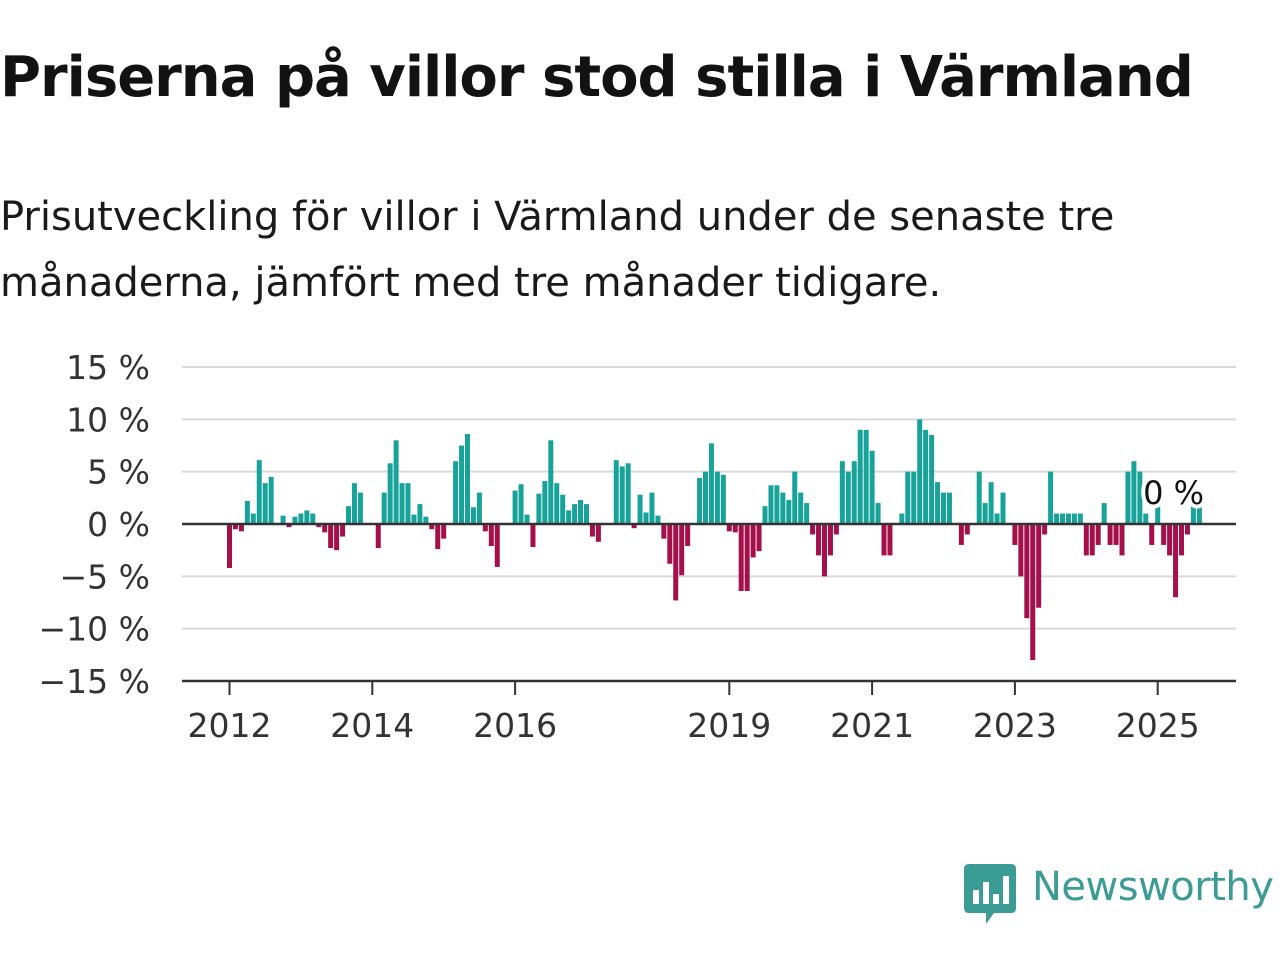 The width and height of the screenshot is (1280, 960). What do you see at coordinates (108, 367) in the screenshot?
I see `y-tick-label: 15 %` at bounding box center [108, 367].